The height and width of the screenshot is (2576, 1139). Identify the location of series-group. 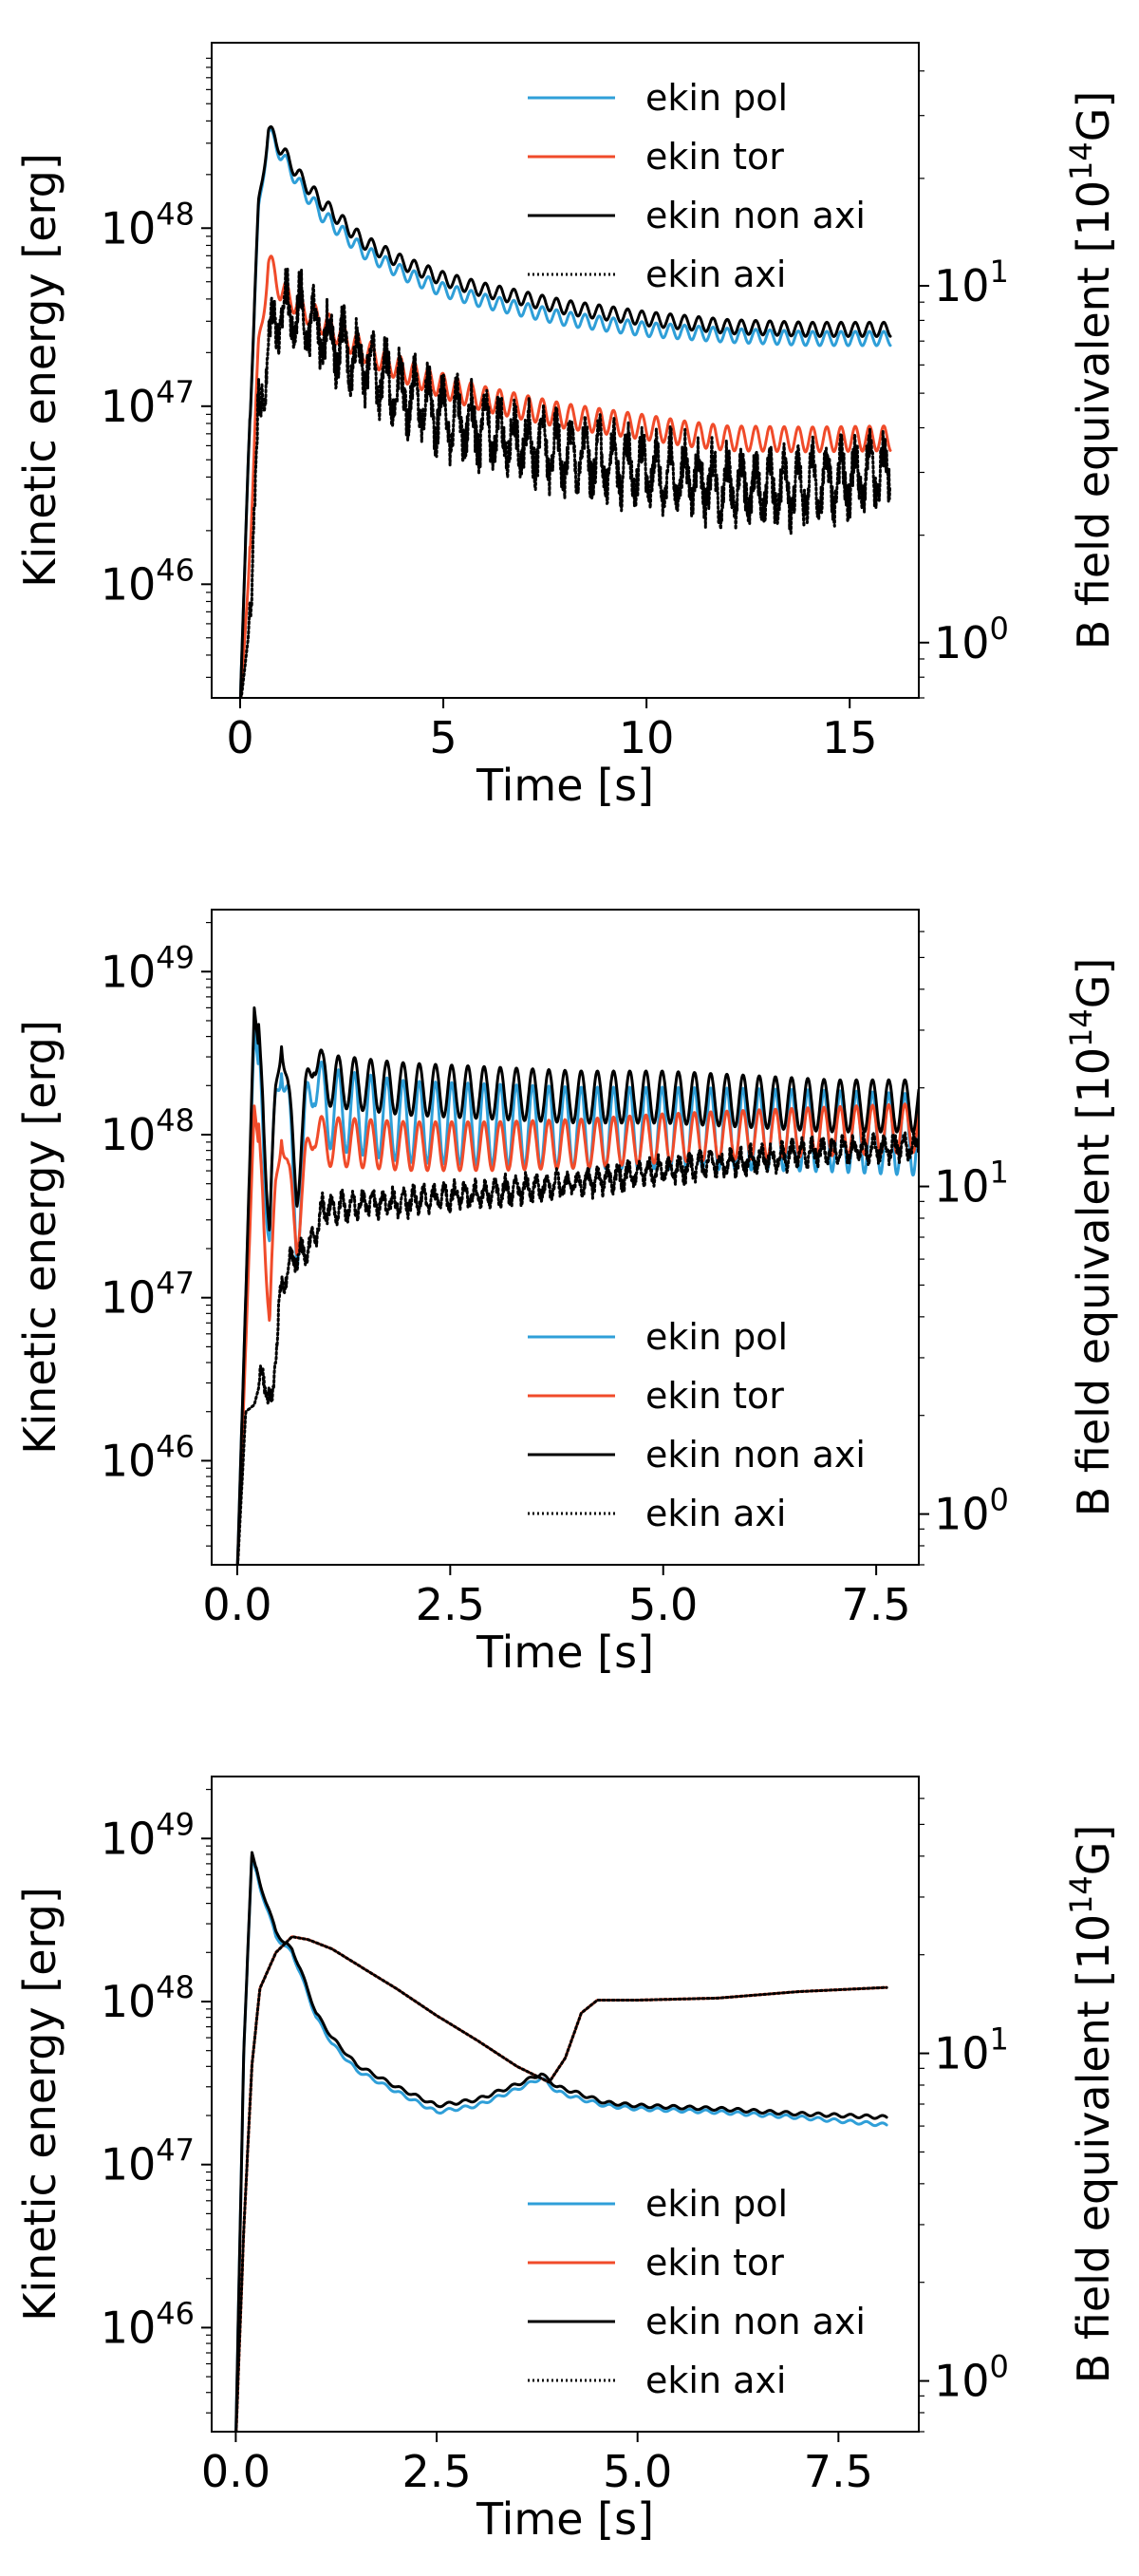
(577, 1285).